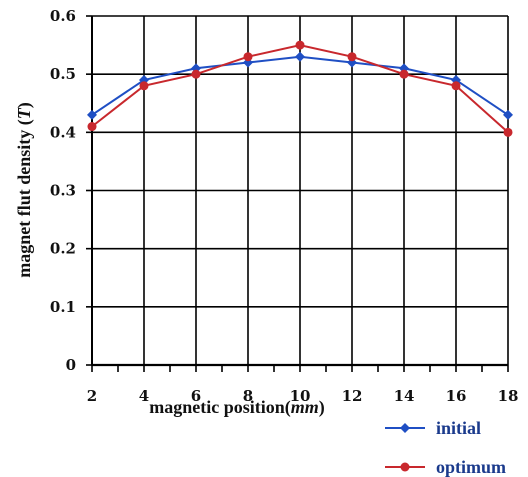  I want to click on legend-item-initial: initial, so click(433, 428).